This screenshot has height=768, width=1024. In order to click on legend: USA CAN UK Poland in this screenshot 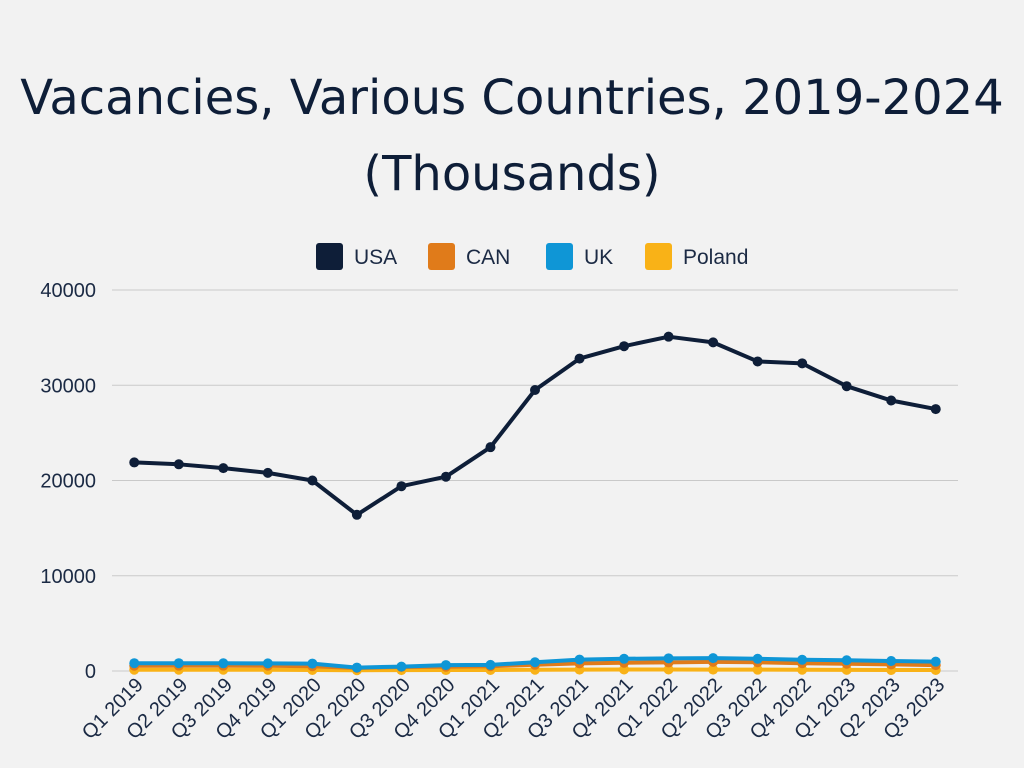, I will do `click(532, 256)`.